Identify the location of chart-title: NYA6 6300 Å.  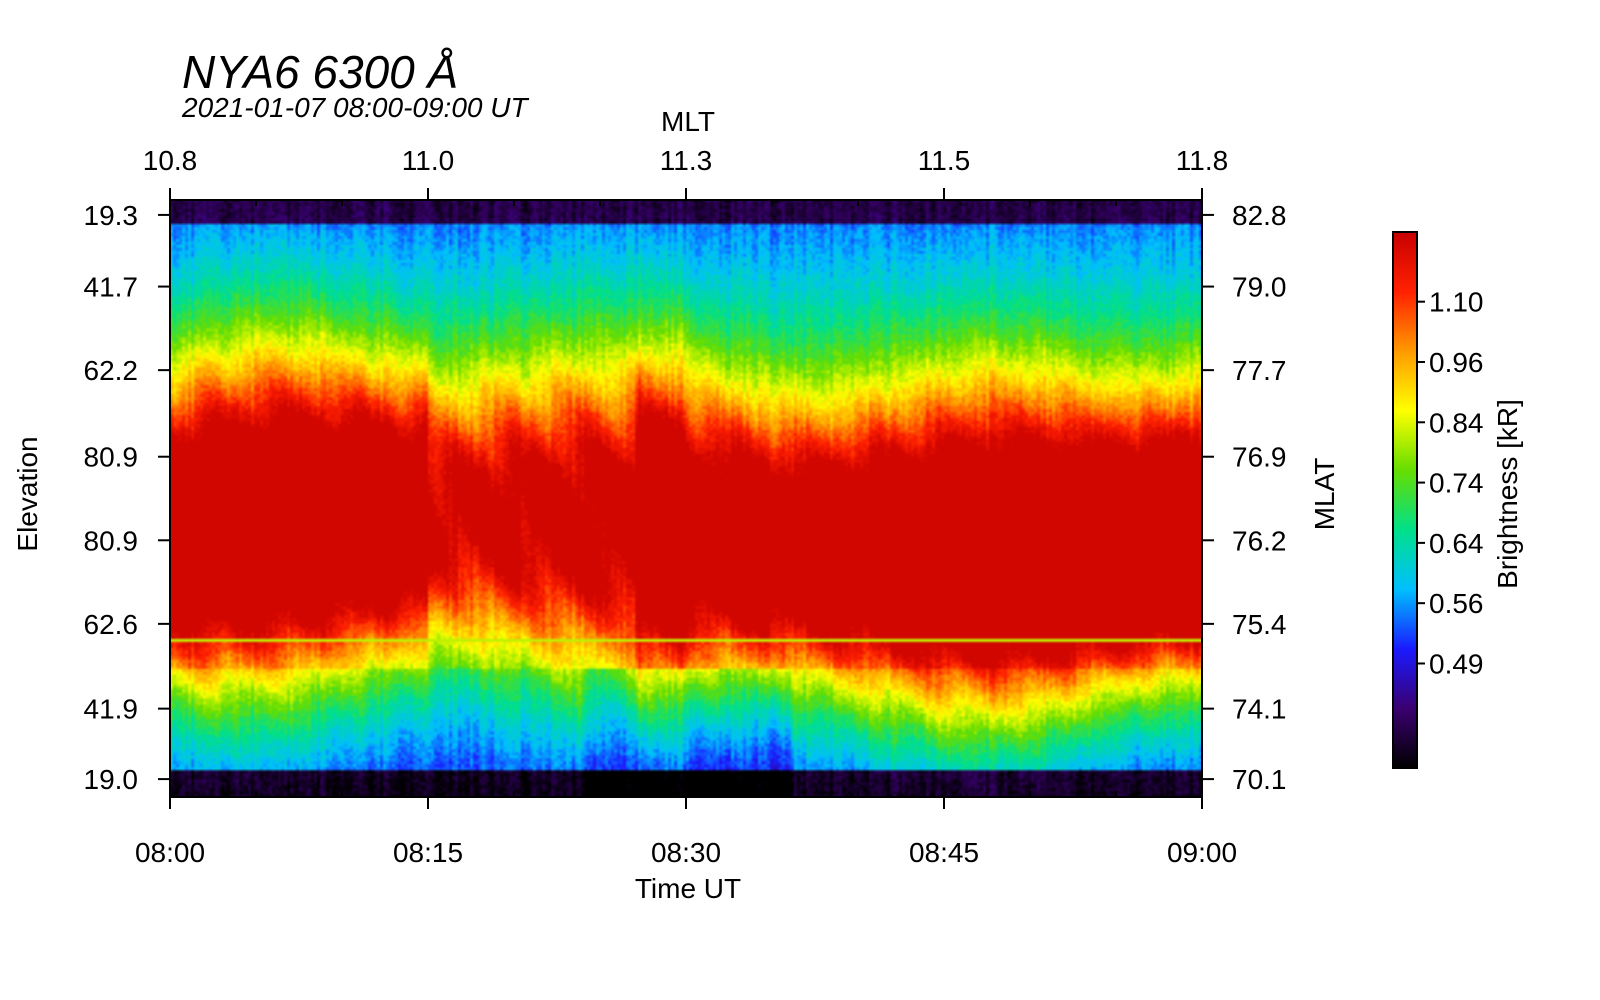
(320, 72).